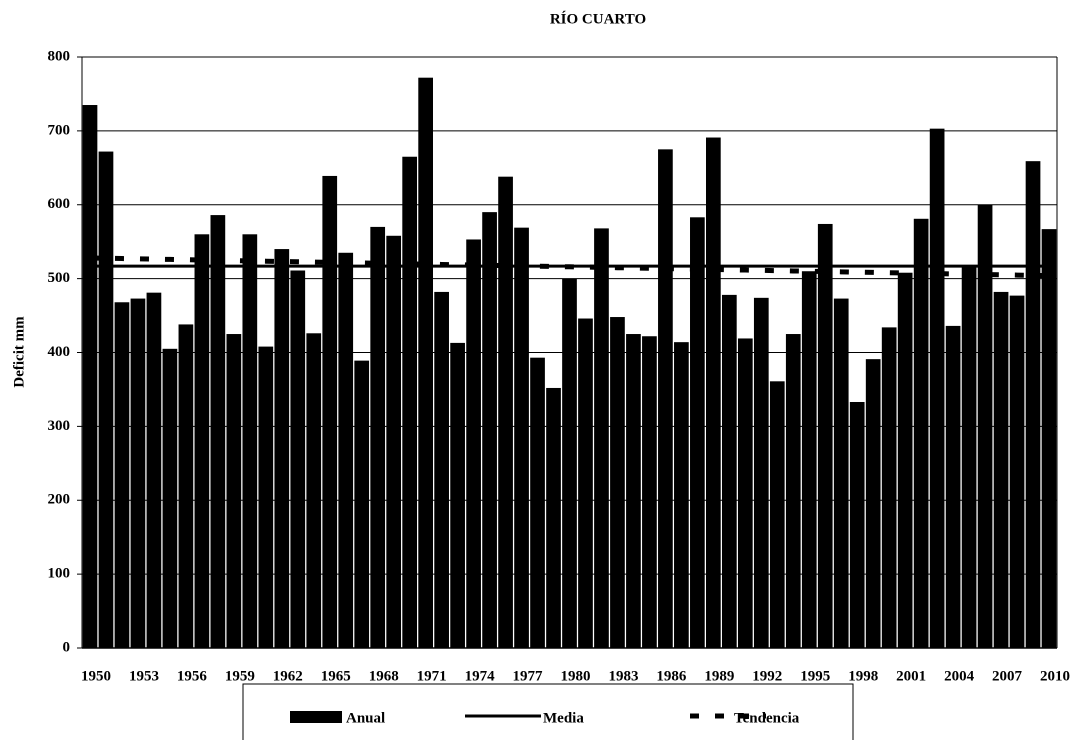  Describe the element at coordinates (336, 676) in the screenshot. I see `x-tick-label: 1965` at that location.